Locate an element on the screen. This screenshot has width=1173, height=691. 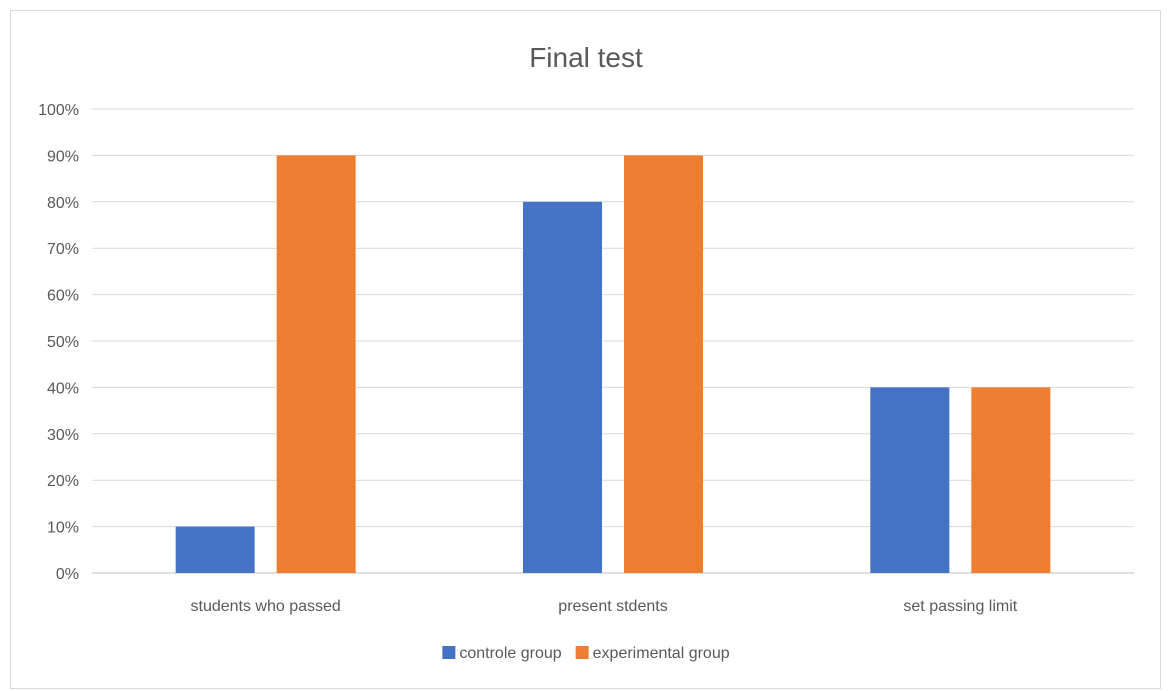
y-tick-label: 80% is located at coordinates (63, 203).